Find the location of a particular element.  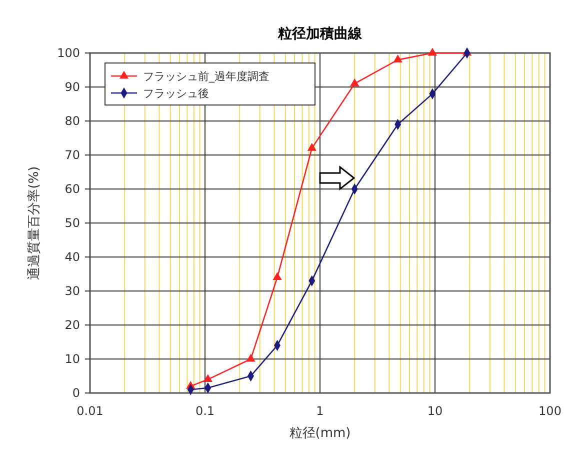

y-tick-label: 20 is located at coordinates (72, 325).